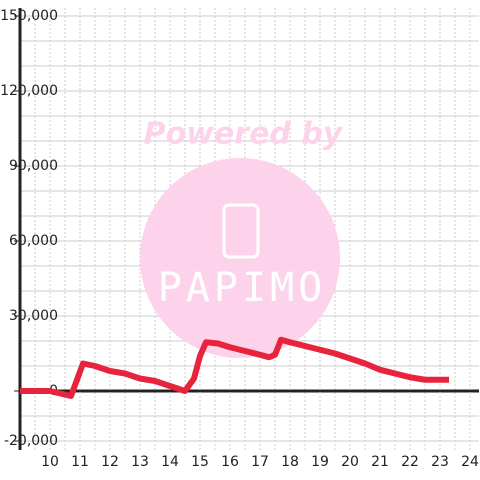  Describe the element at coordinates (50, 462) in the screenshot. I see `x-tick-label: 10` at that location.